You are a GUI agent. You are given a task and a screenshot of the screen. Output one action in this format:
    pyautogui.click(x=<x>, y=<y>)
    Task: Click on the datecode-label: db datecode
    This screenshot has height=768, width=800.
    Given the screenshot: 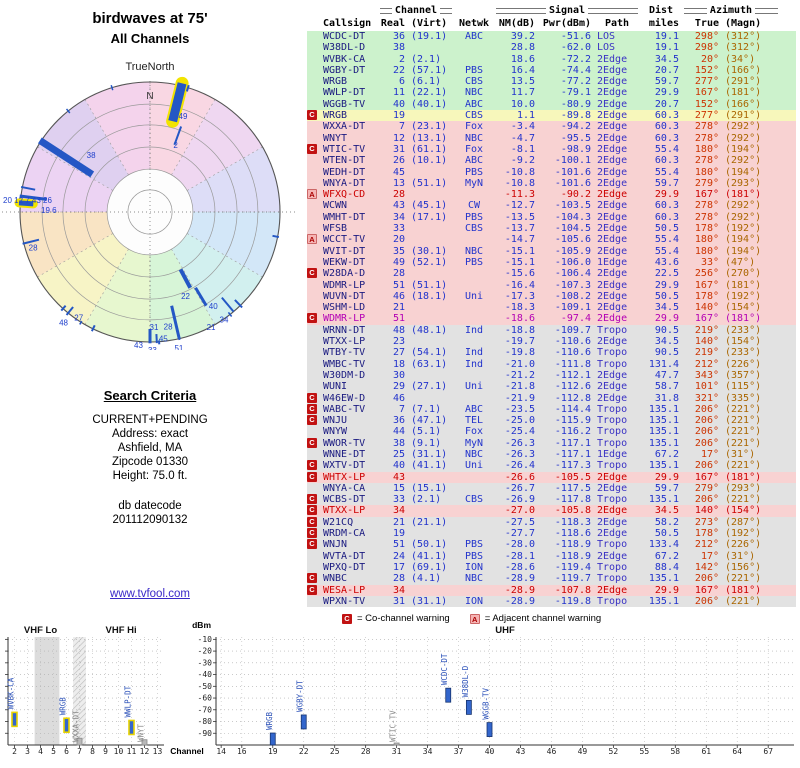 What is the action you would take?
    pyautogui.click(x=150, y=506)
    